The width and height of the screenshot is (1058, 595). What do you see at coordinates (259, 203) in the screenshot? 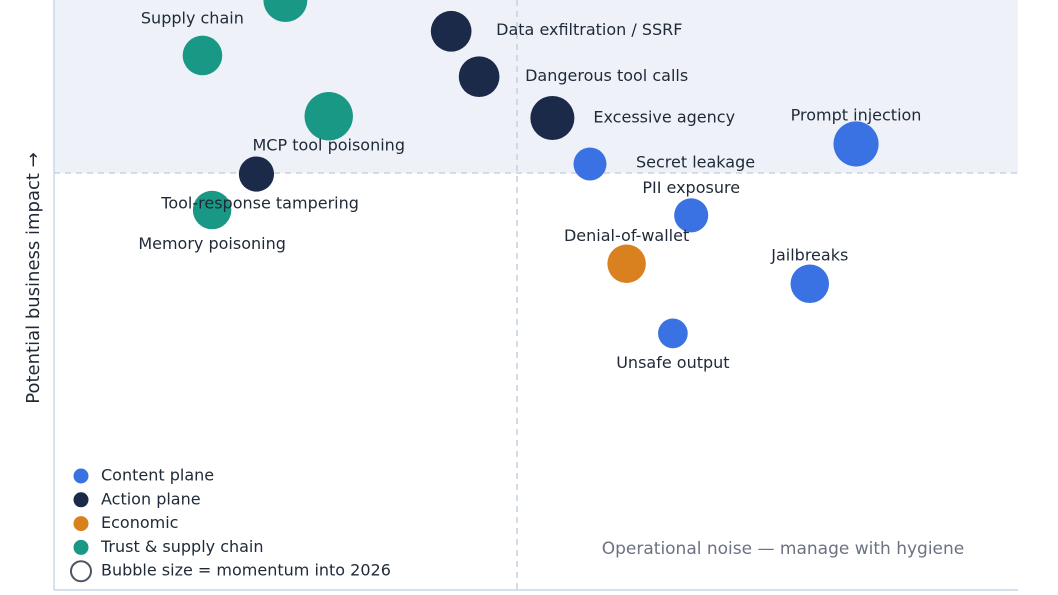
I see `bubble-label-tool-response-tampering: Tool-response tampering` at bounding box center [259, 203].